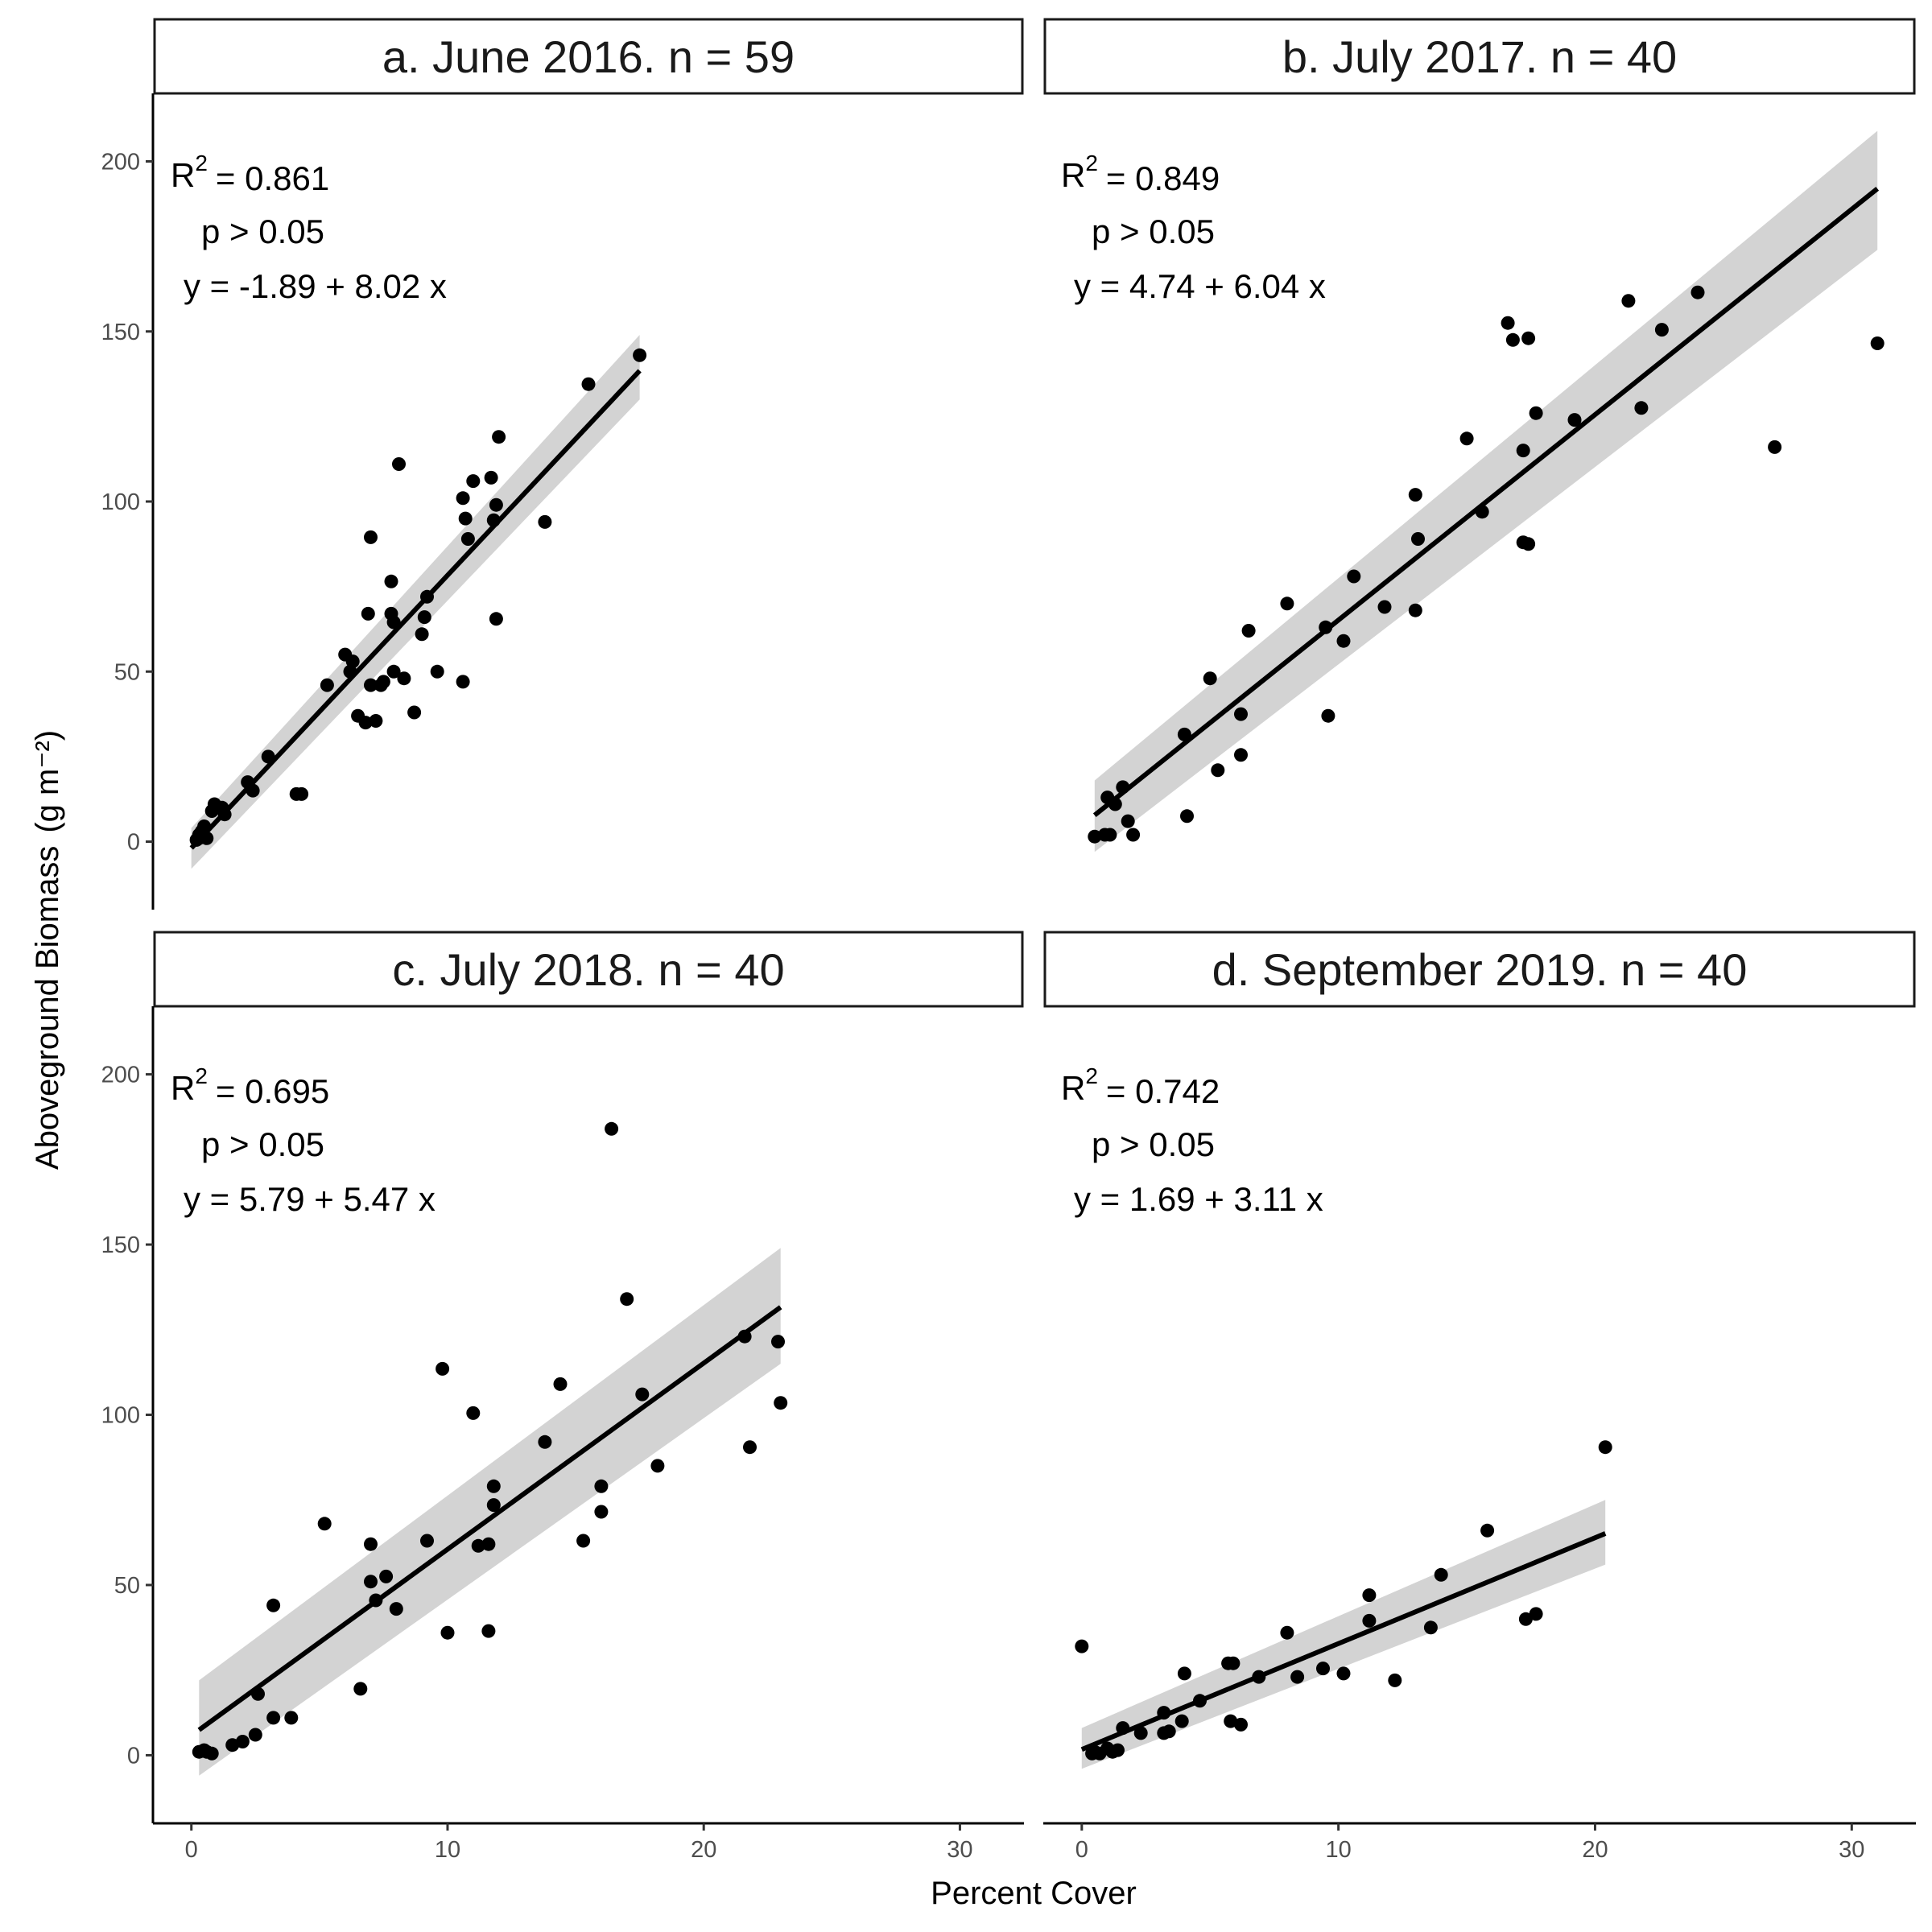 The image size is (1932, 1932). Describe the element at coordinates (310, 1199) in the screenshot. I see `equation-label: y = 5.79 + 5.47 x` at that location.